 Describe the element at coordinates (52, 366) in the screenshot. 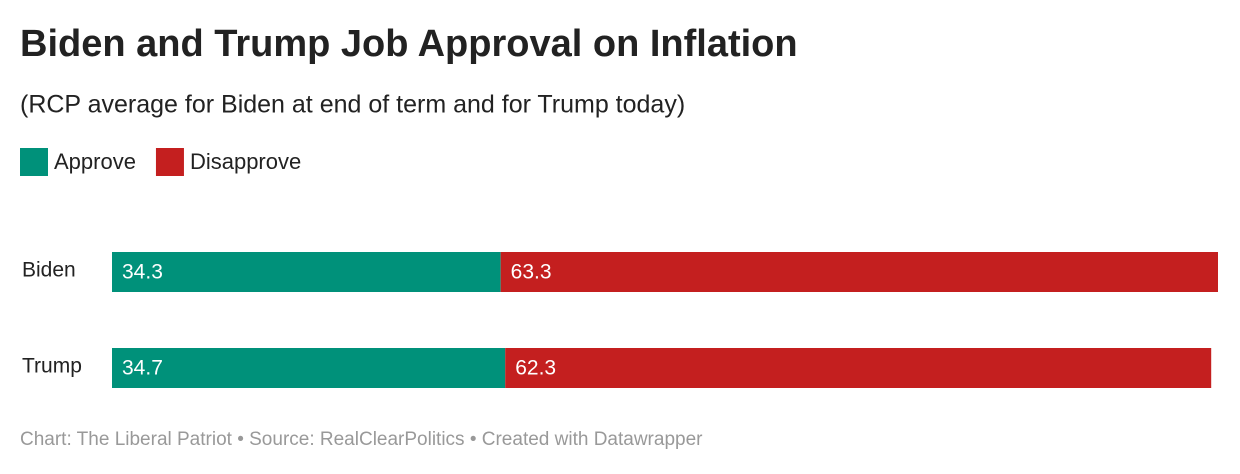

I see `y-tick-label: Trump` at that location.